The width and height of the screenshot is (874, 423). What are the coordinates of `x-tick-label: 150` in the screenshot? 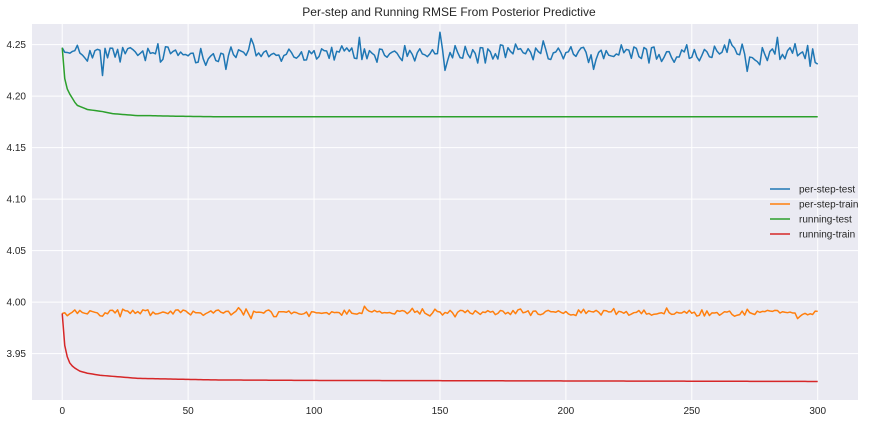 It's located at (440, 411).